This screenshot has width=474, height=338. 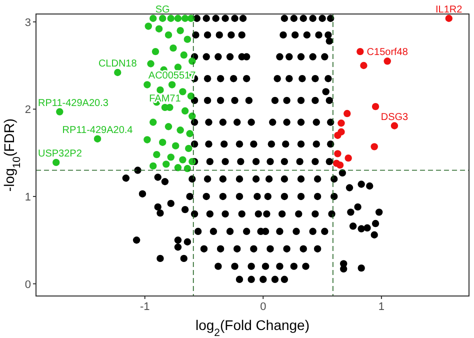 What do you see at coordinates (27, 284) in the screenshot?
I see `y-tick-label: 0` at bounding box center [27, 284].